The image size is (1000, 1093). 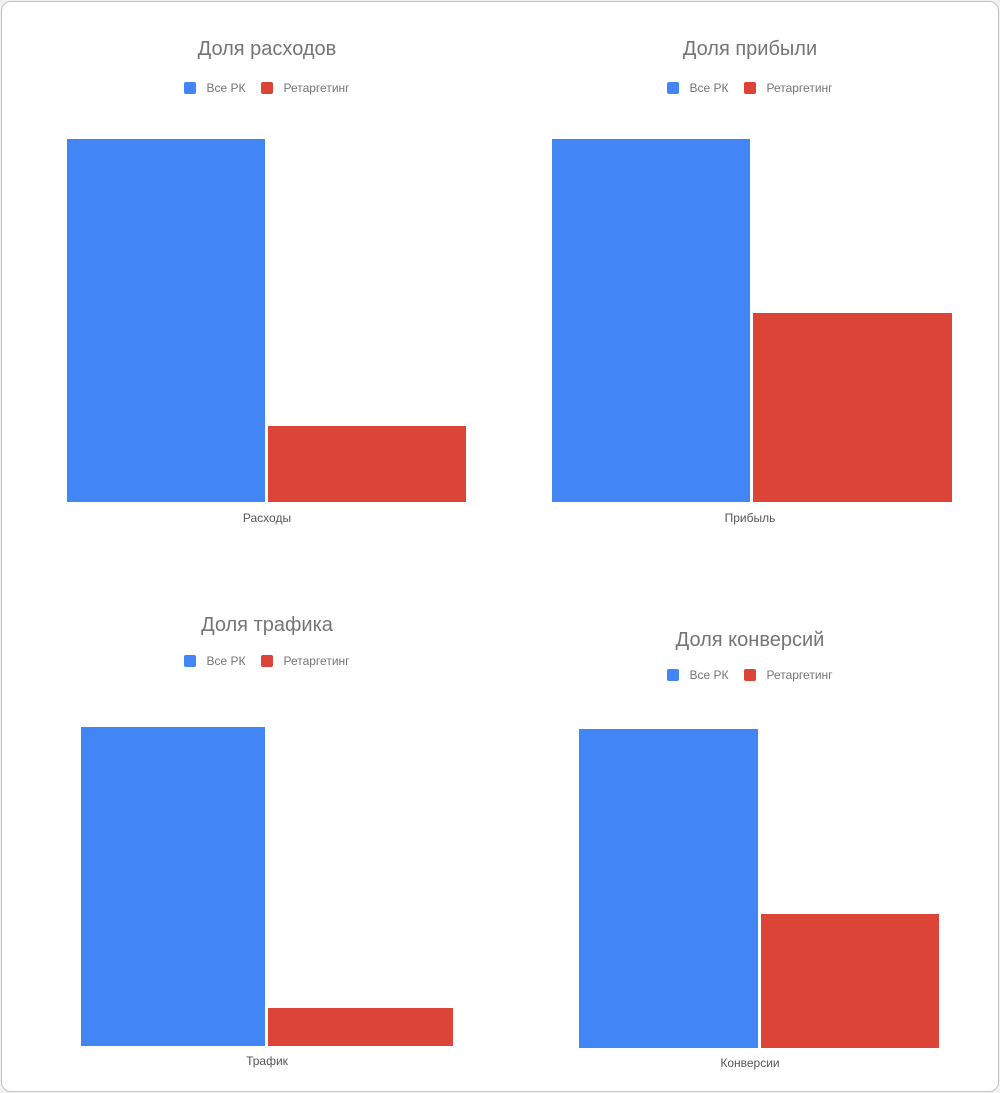 I want to click on category-label: Трафик, so click(x=267, y=1061).